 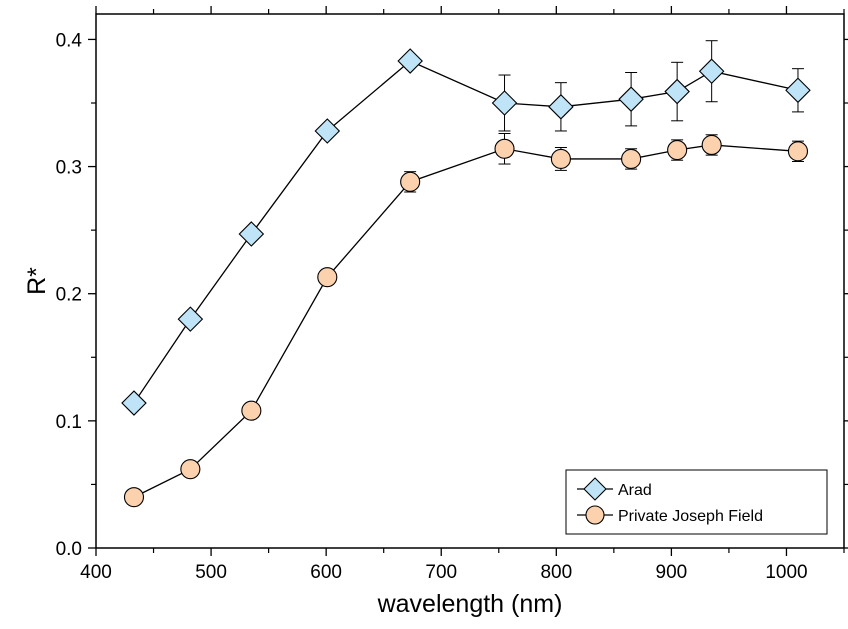 What do you see at coordinates (441, 572) in the screenshot?
I see `x-tick-label: 700` at bounding box center [441, 572].